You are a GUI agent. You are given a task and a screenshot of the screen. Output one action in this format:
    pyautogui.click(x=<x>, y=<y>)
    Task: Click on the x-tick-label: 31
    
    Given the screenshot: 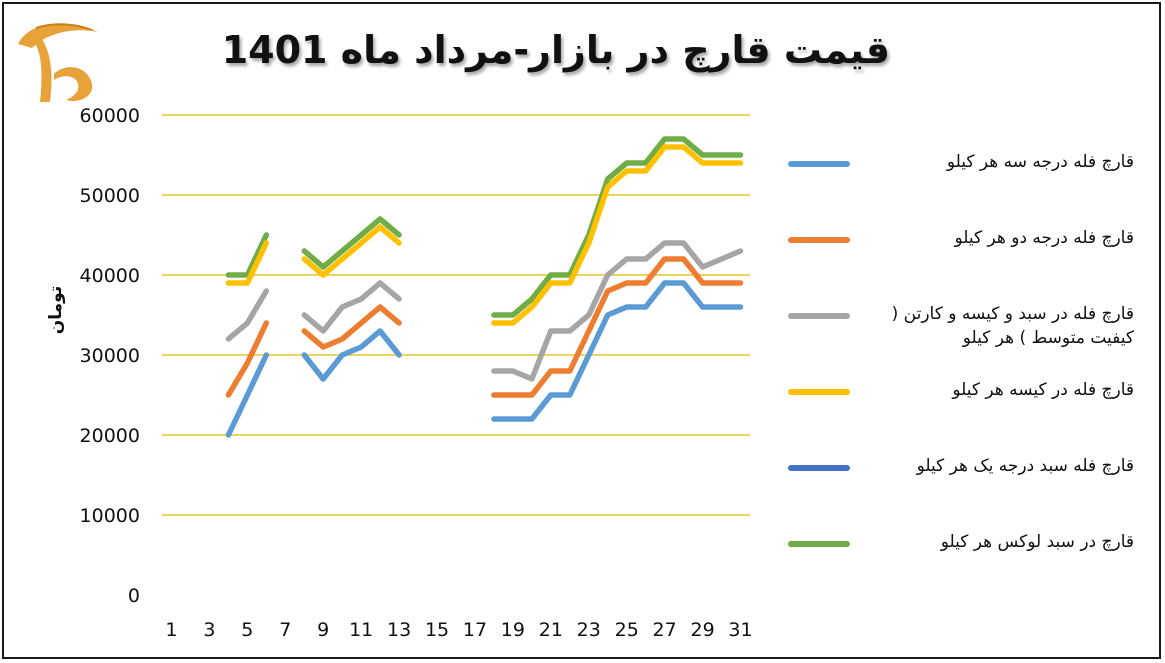 What is the action you would take?
    pyautogui.click(x=740, y=630)
    